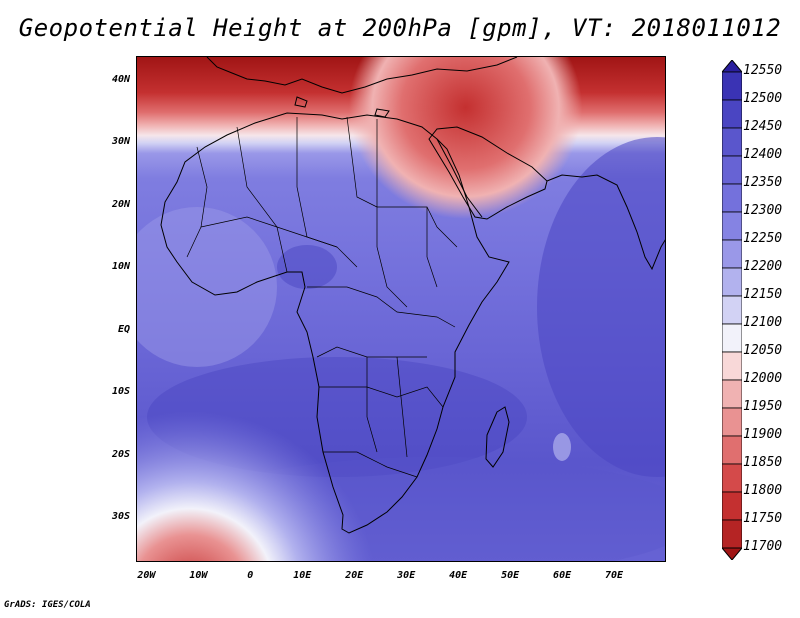 This screenshot has height=618, width=800. I want to click on colorbar-level-label: 11700, so click(763, 546).